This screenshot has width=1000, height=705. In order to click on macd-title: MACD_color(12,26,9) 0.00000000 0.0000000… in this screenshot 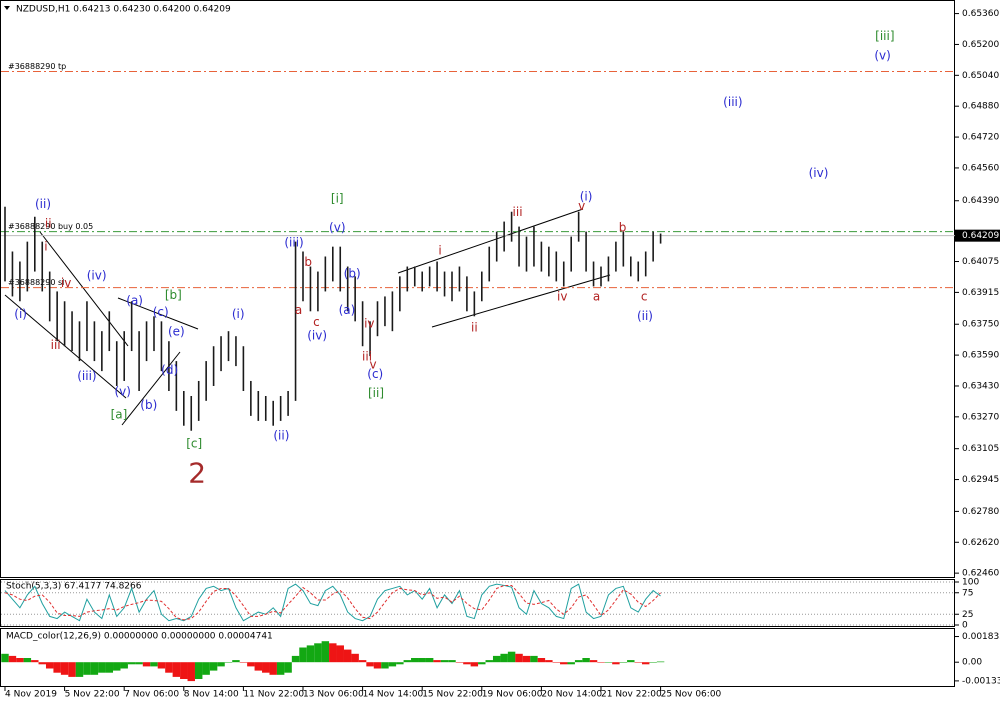, I will do `click(139, 637)`.